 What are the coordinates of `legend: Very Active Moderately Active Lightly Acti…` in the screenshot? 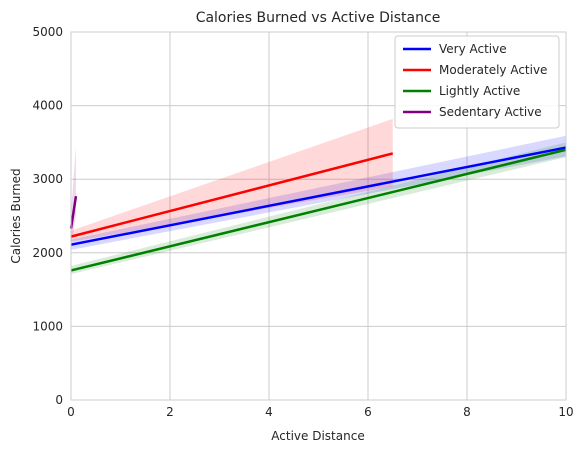 It's located at (477, 82).